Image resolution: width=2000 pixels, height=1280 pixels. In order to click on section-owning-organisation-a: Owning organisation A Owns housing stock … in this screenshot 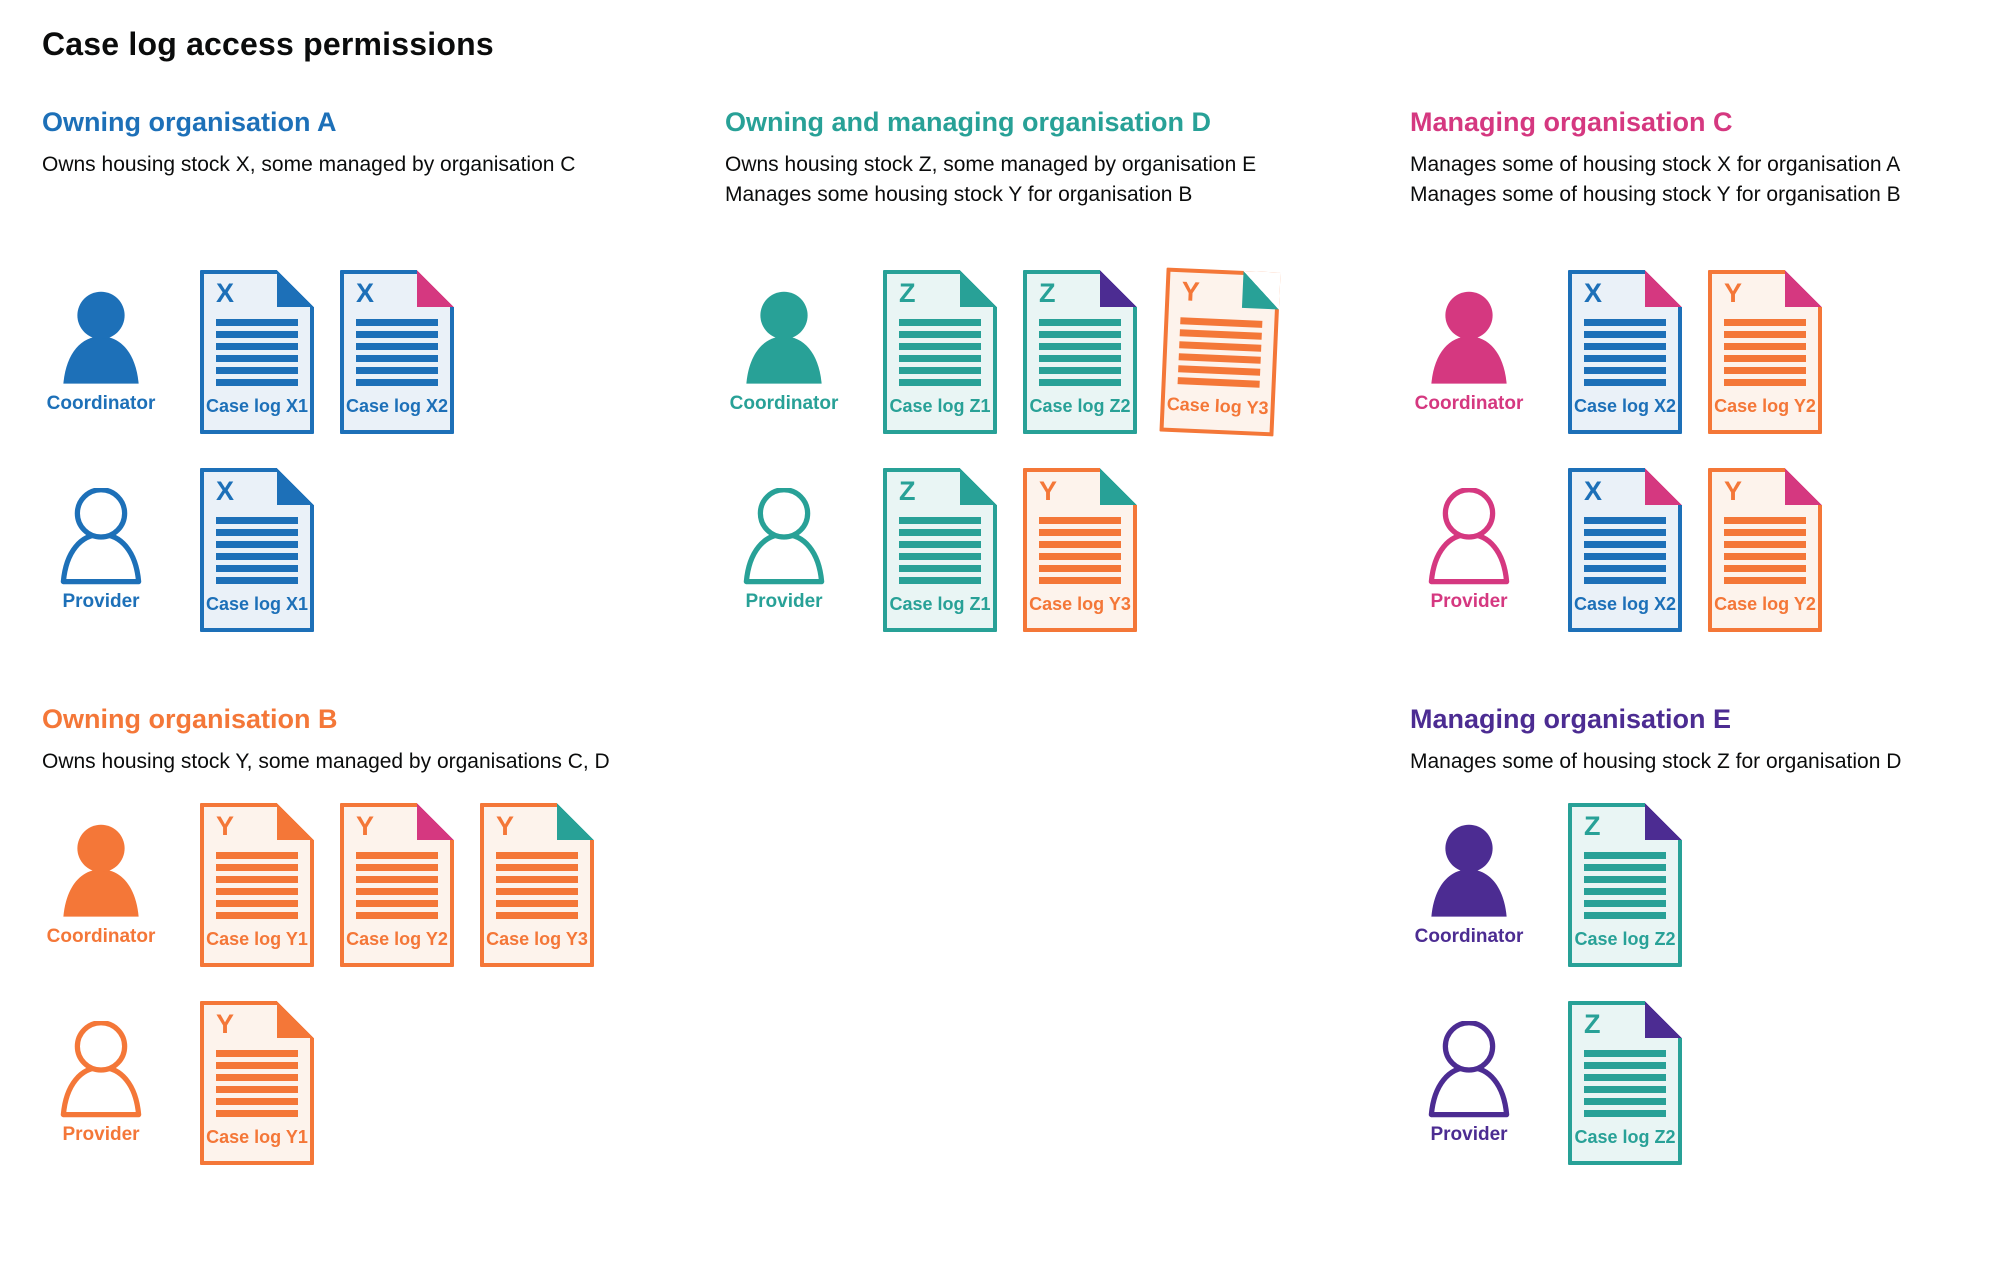, I will do `click(383, 370)`.